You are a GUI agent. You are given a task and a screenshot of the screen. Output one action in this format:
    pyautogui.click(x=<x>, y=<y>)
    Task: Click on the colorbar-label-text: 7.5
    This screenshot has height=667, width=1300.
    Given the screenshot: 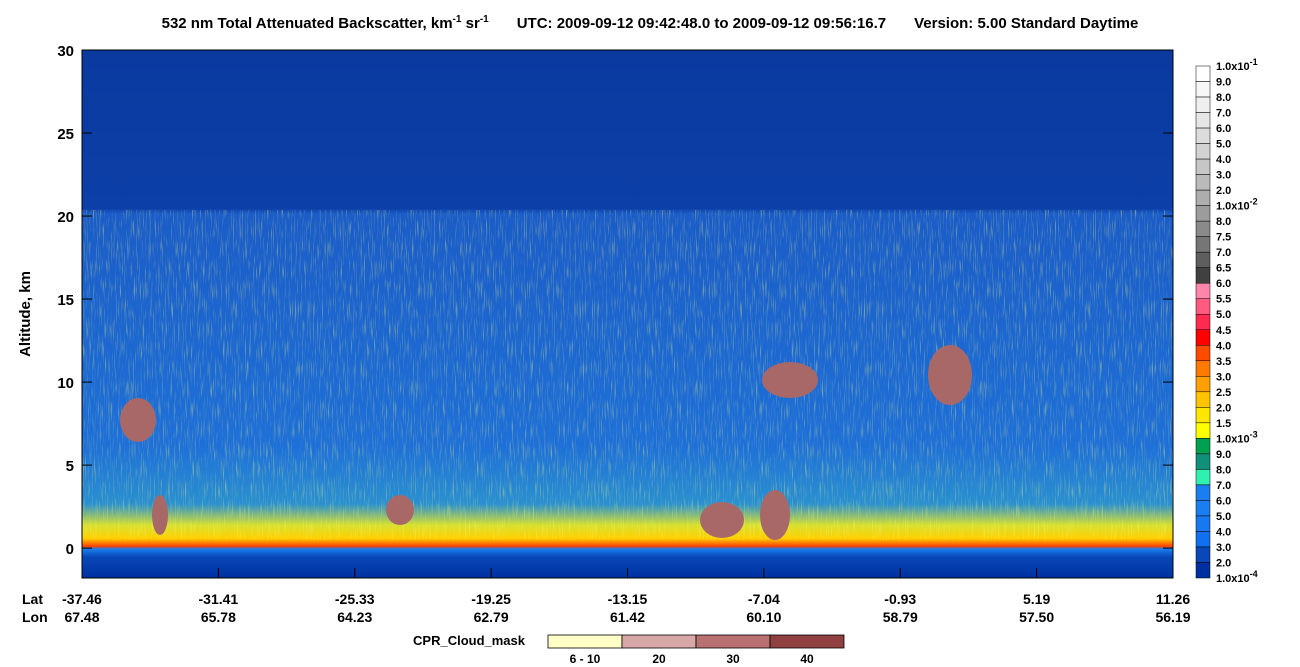 What is the action you would take?
    pyautogui.click(x=1223, y=238)
    